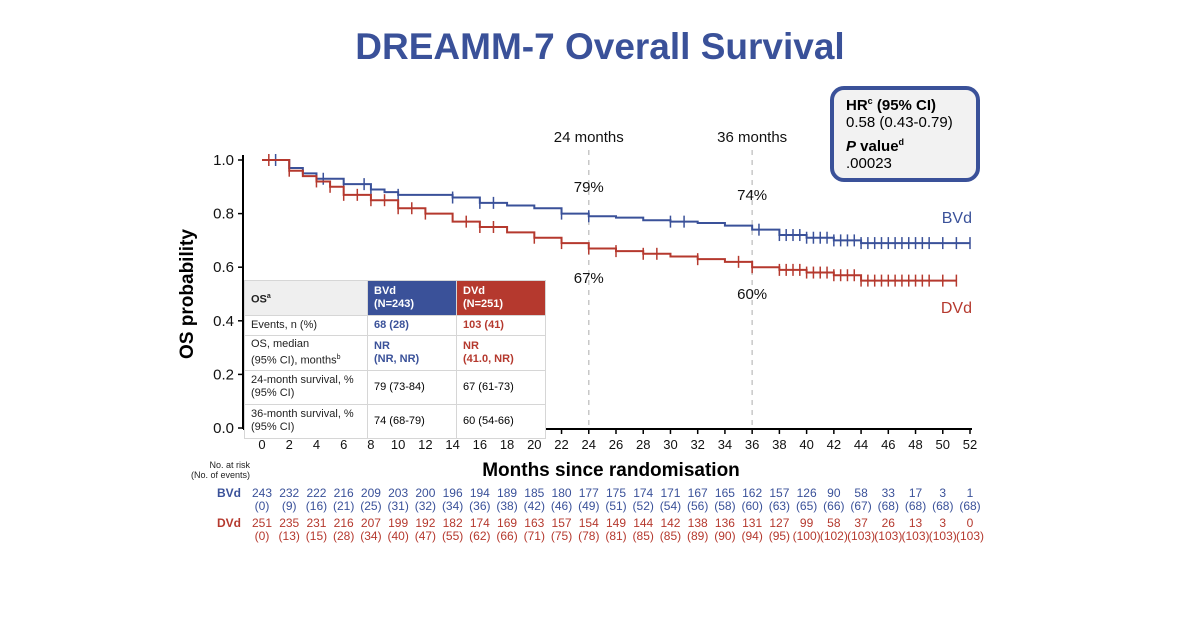 This screenshot has height=627, width=1200. I want to click on x-tick-label: 16, so click(480, 444).